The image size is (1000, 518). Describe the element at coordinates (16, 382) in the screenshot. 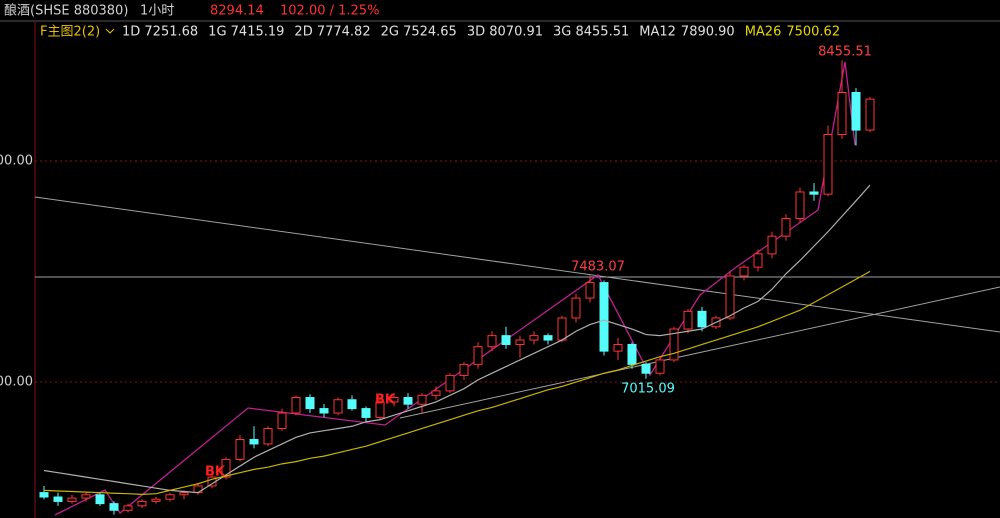

I see `y-tick-label: 7000.00` at that location.